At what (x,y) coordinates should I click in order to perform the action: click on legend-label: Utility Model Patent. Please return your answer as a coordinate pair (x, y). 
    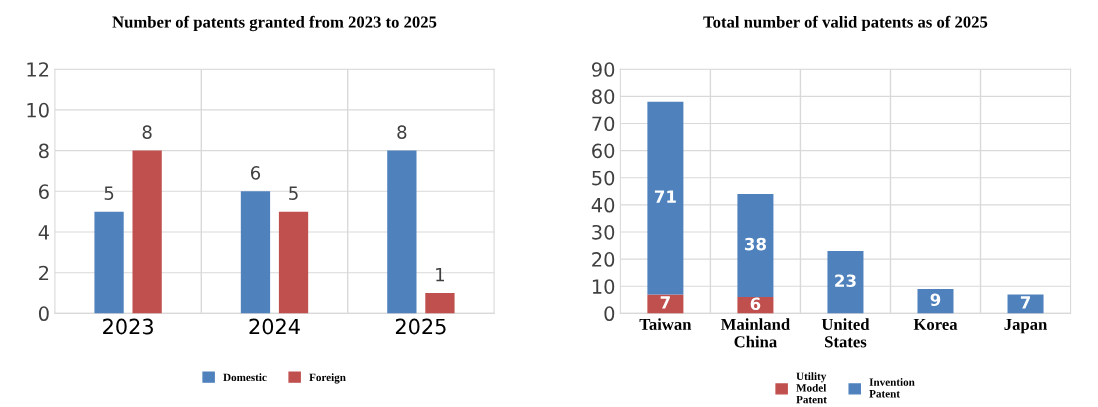
    Looking at the image, I should click on (811, 388).